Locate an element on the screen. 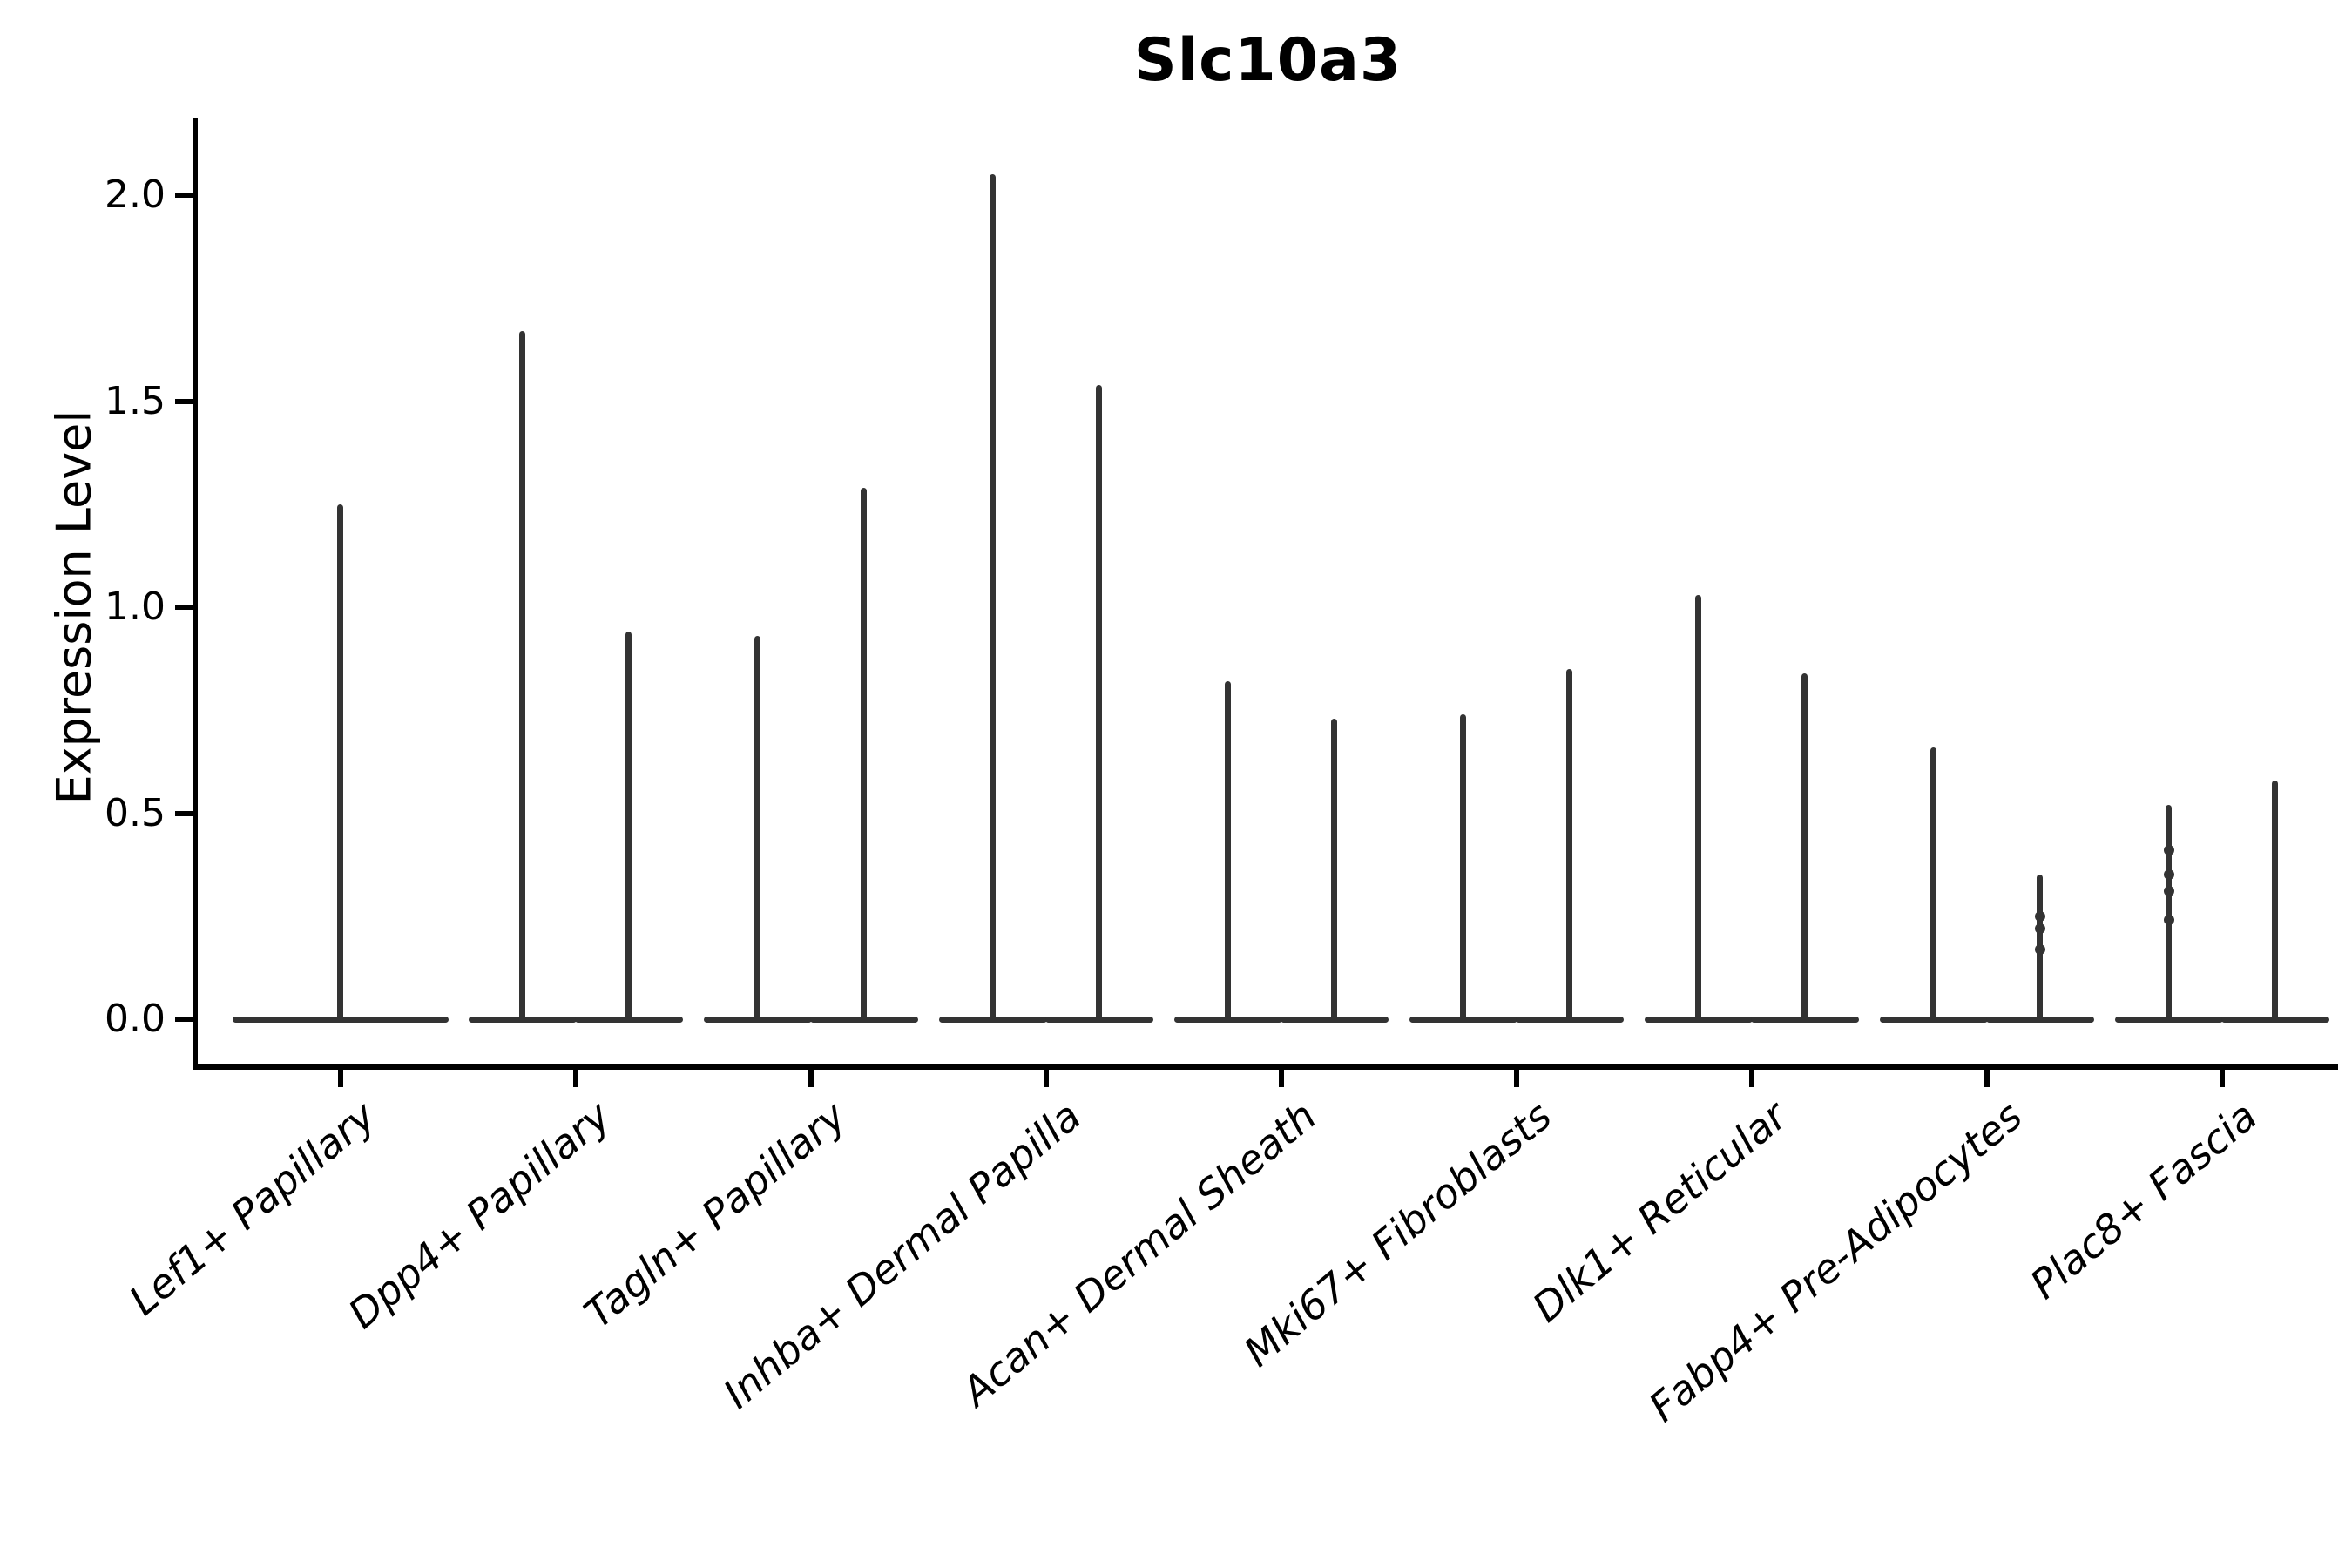  x-tick-label: Plac8+ Fascia is located at coordinates (2144, 1200).